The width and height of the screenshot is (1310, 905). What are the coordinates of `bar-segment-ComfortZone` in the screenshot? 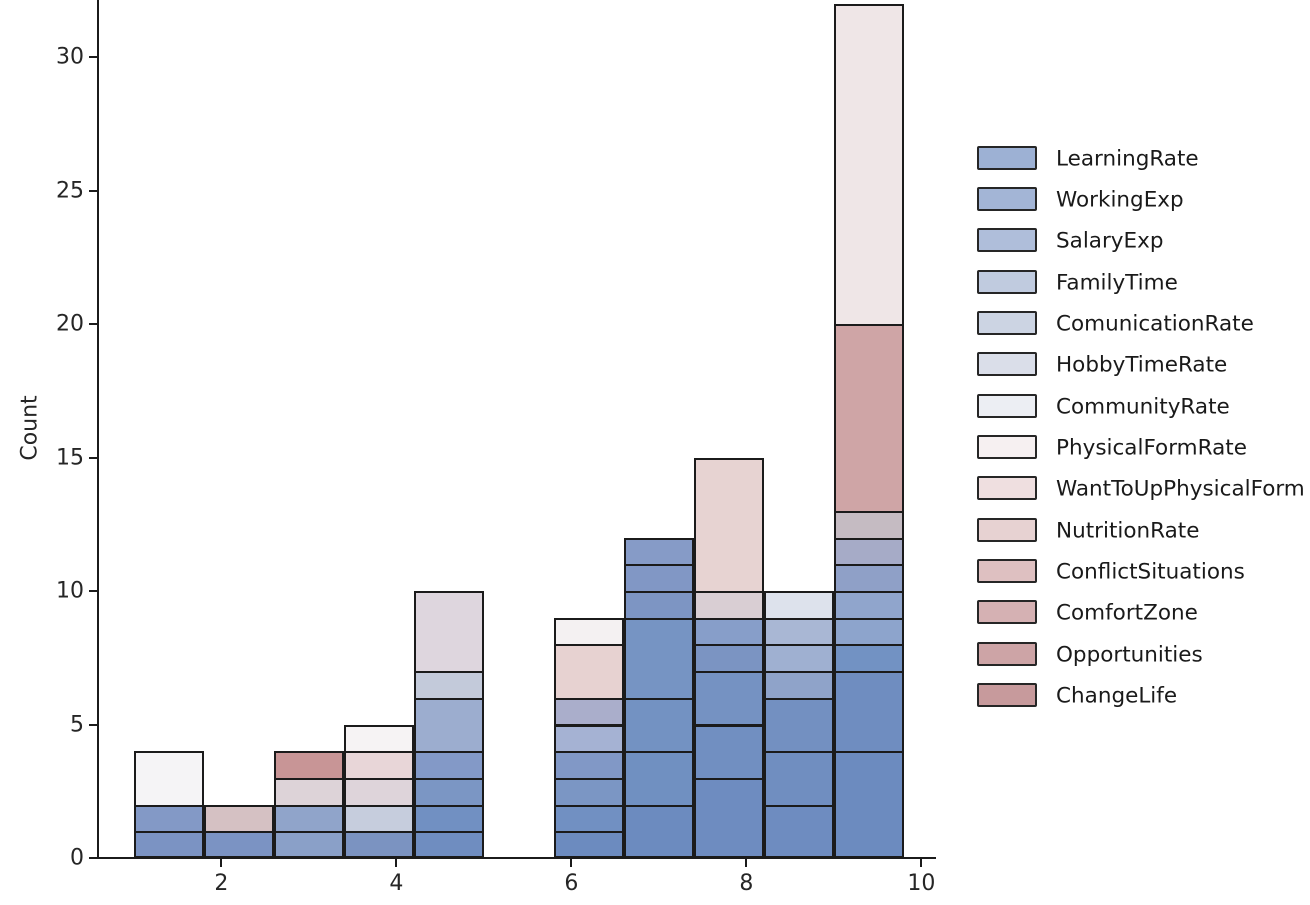 It's located at (868, 525).